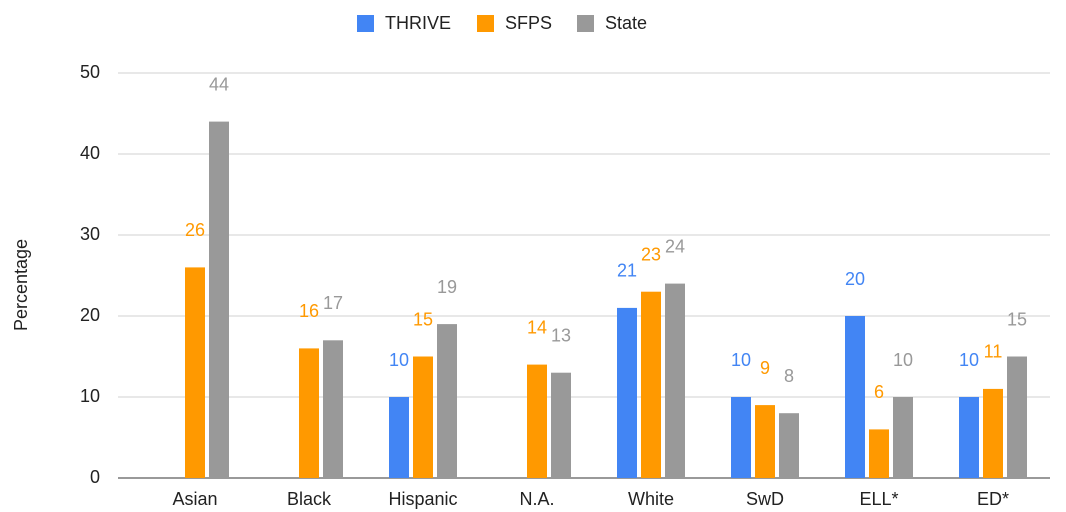 This screenshot has height=512, width=1066. Describe the element at coordinates (95, 477) in the screenshot. I see `y-tick-label: 0` at that location.